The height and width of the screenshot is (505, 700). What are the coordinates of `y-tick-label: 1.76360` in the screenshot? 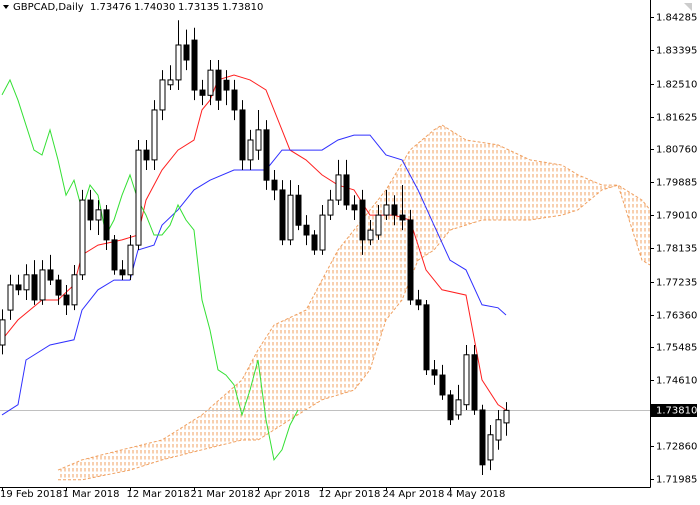 It's located at (676, 316).